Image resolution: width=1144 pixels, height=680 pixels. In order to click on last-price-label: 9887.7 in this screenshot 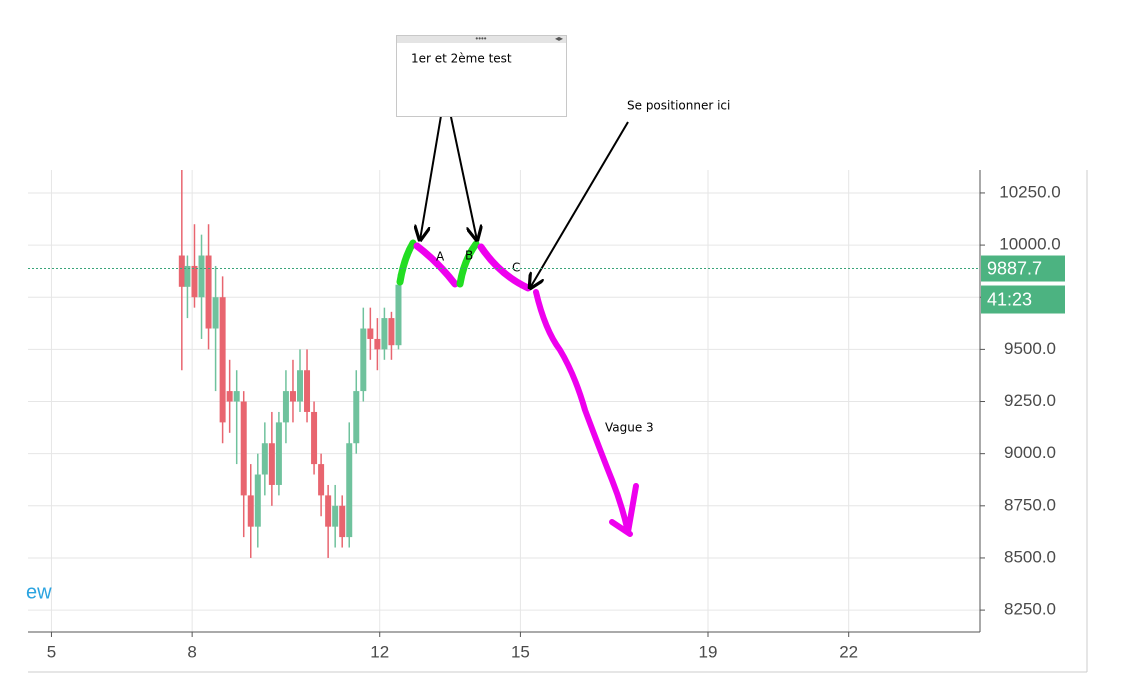, I will do `click(1014, 268)`.